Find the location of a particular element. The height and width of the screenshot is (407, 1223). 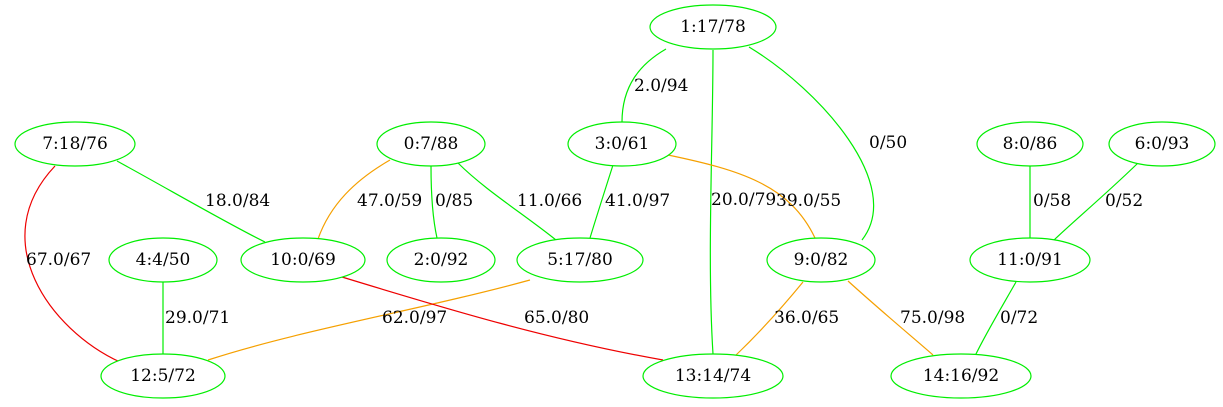

edge-n9-n14: 75.0/98 is located at coordinates (906, 318).